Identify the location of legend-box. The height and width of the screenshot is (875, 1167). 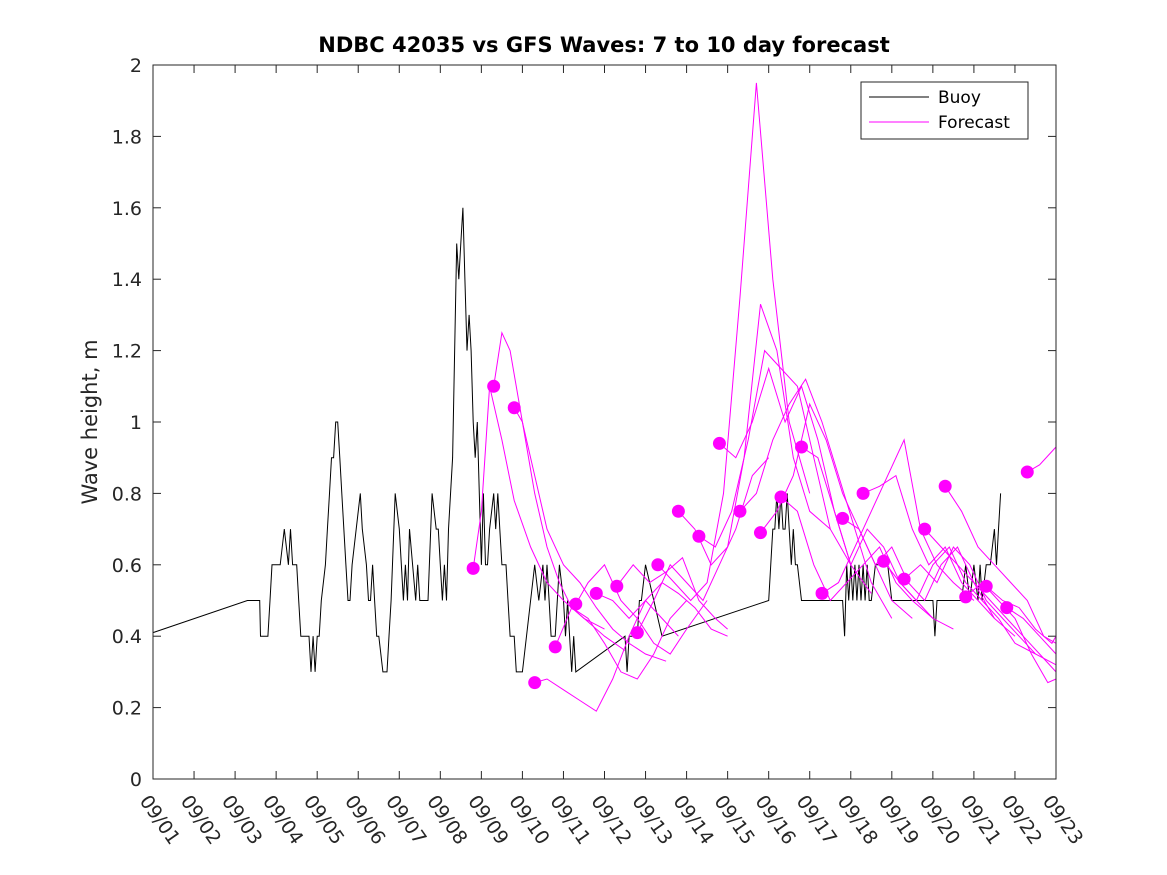
(944, 110).